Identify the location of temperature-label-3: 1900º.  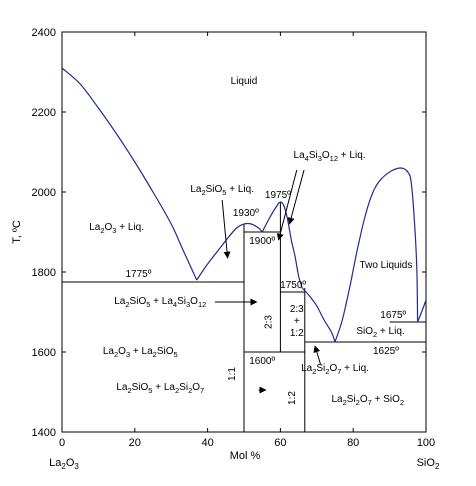
(262, 241).